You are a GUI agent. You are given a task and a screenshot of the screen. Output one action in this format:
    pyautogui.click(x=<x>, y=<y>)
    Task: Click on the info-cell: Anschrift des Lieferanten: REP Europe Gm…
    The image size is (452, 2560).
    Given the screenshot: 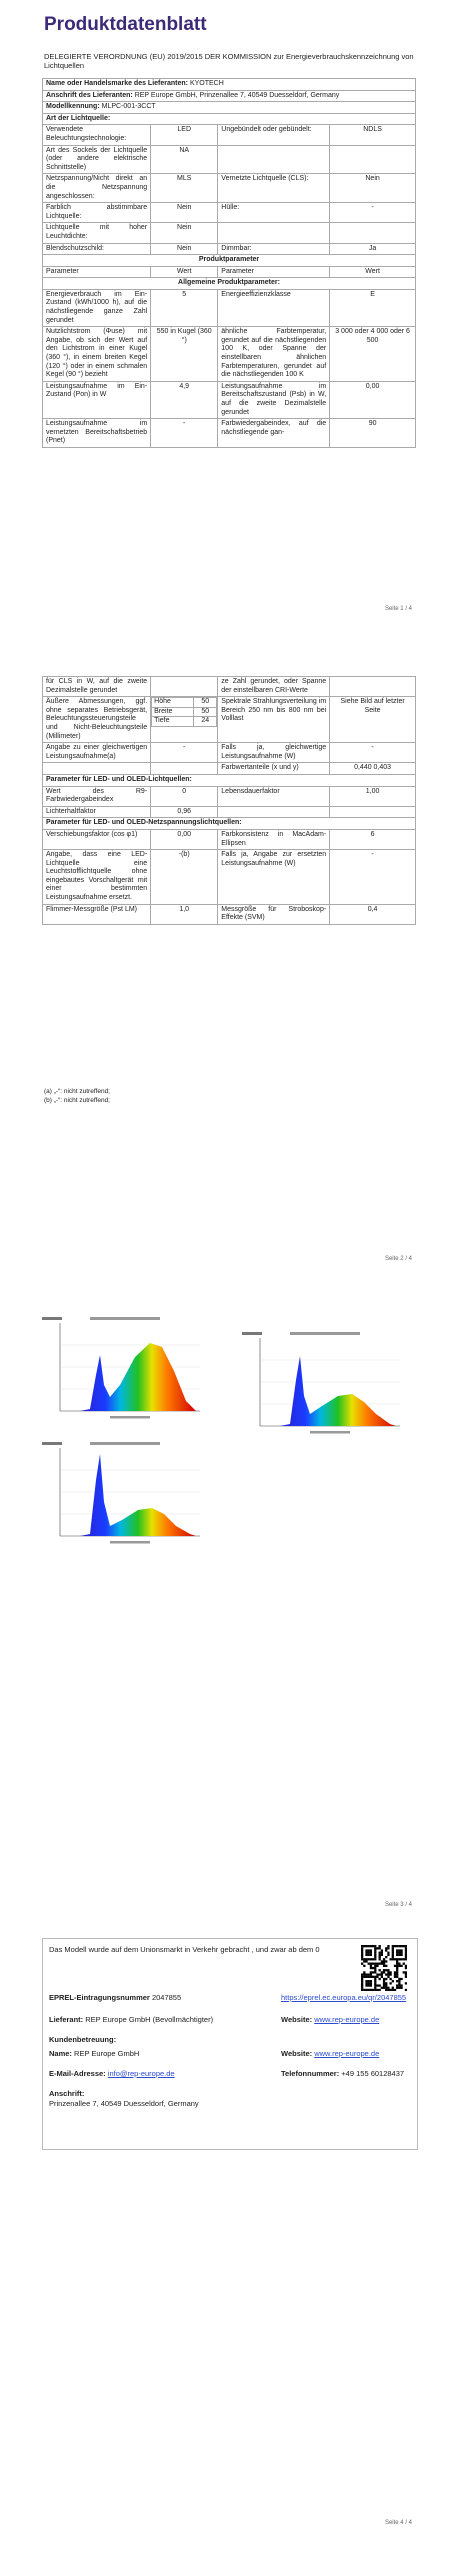 What is the action you would take?
    pyautogui.click(x=229, y=96)
    